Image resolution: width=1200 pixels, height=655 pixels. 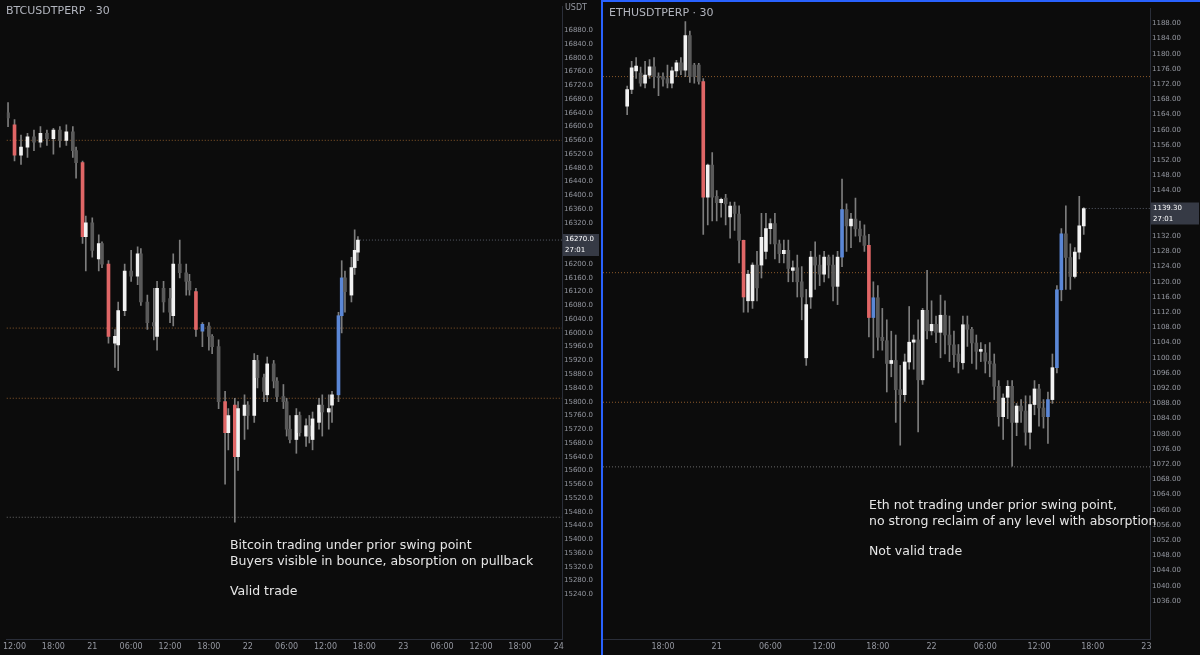 What do you see at coordinates (264, 591) in the screenshot?
I see `annotation: Valid trade` at bounding box center [264, 591].